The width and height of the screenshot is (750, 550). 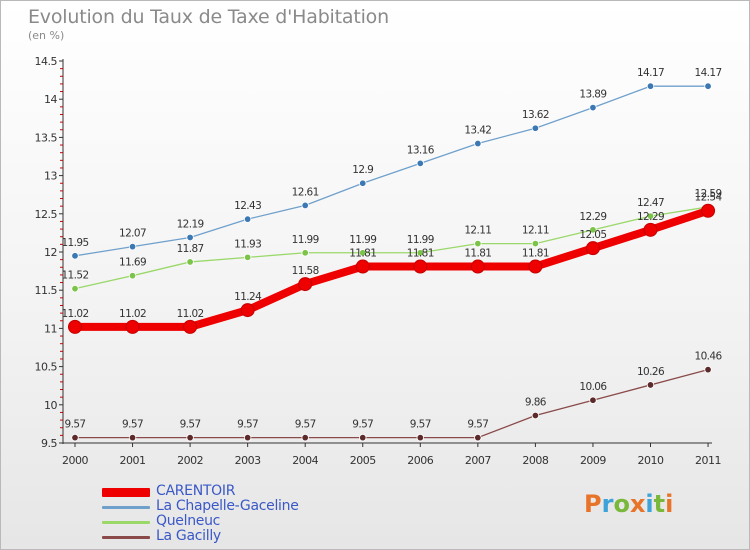 What do you see at coordinates (593, 460) in the screenshot?
I see `x-tick-label: 2009` at bounding box center [593, 460].